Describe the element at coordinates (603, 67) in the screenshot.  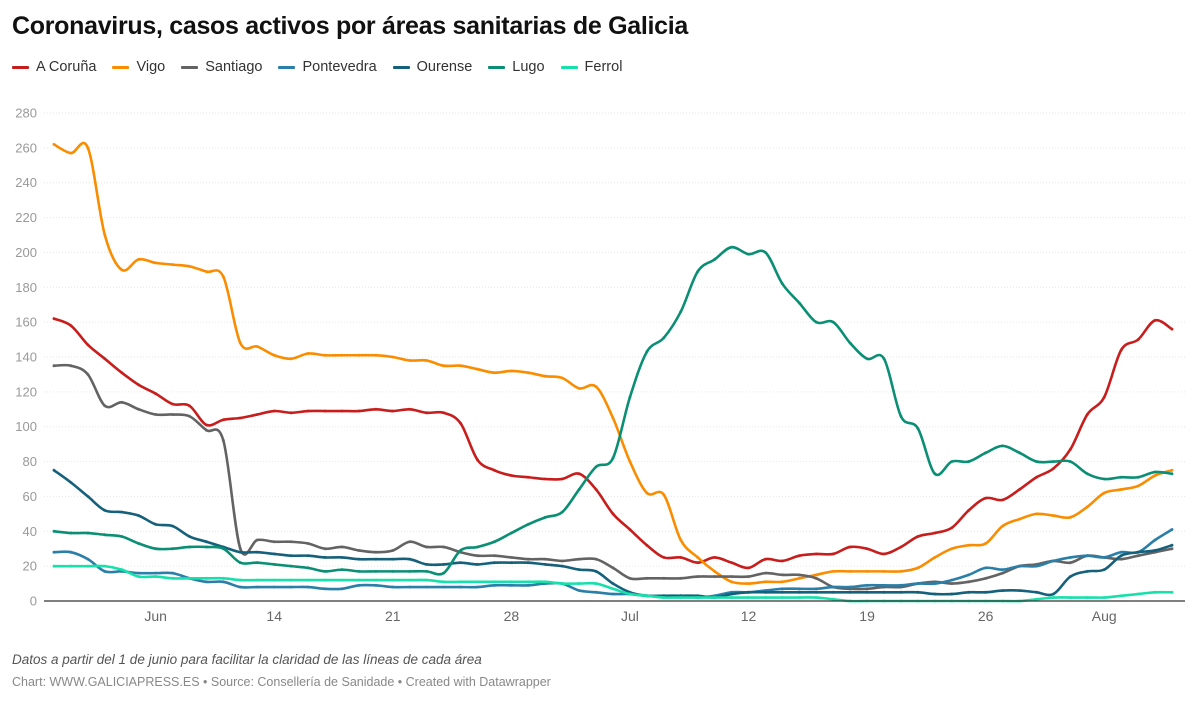
I see `legend-label: Ferrol` at that location.